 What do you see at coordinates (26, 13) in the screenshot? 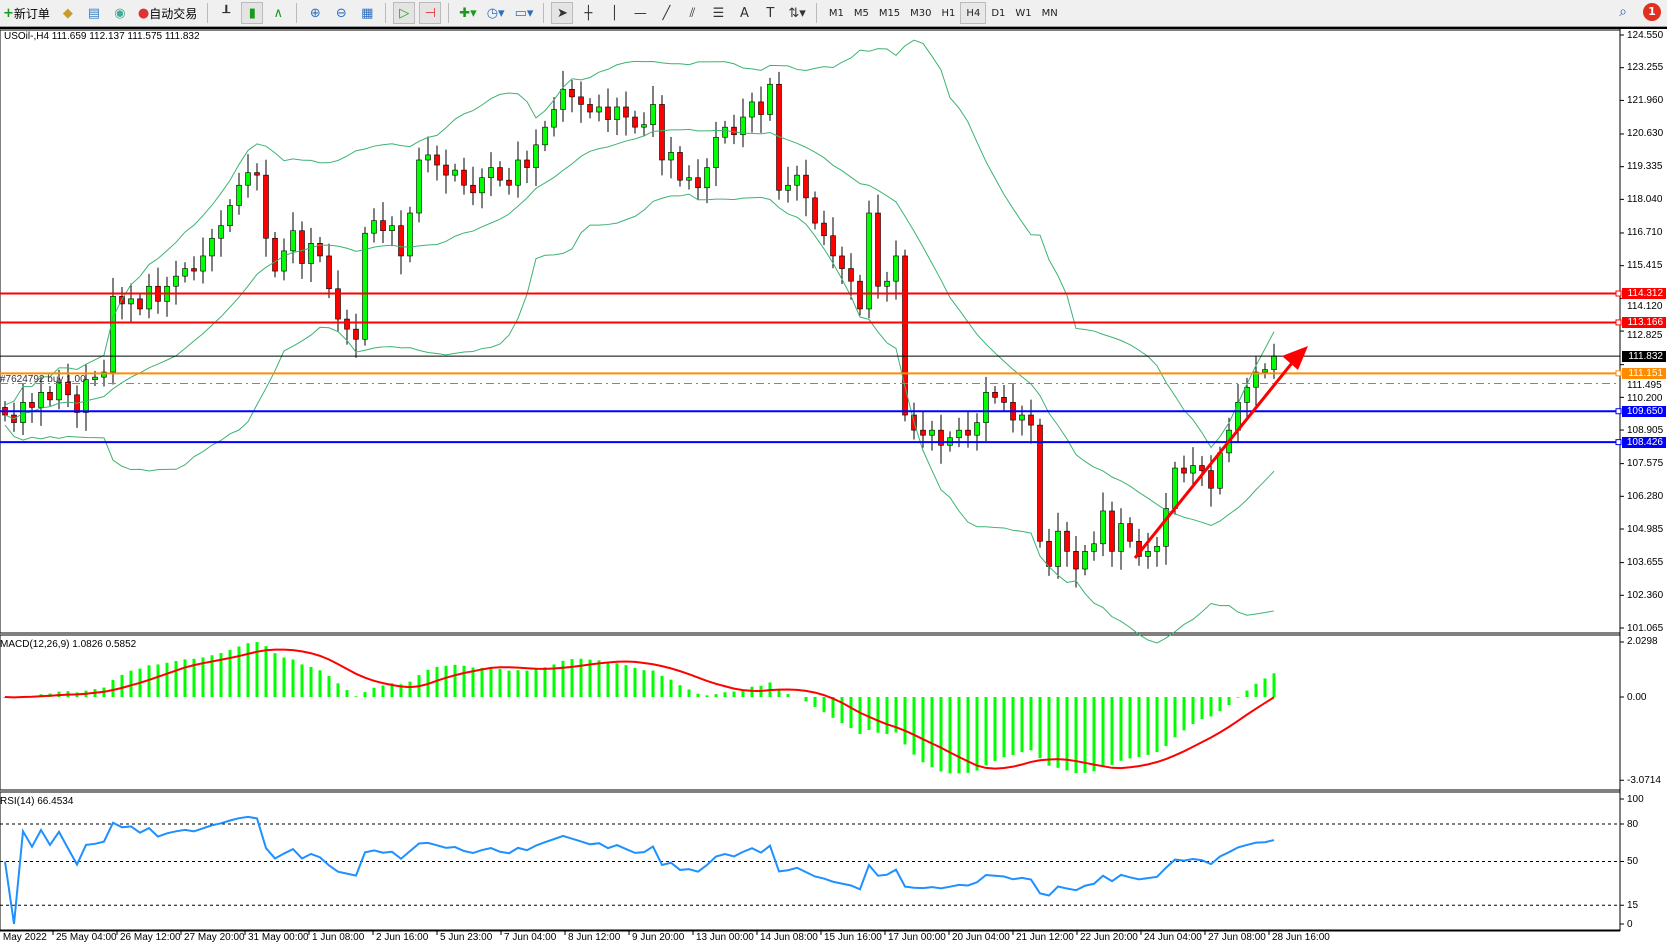
I see `new-order-button: + 新订单` at bounding box center [26, 13].